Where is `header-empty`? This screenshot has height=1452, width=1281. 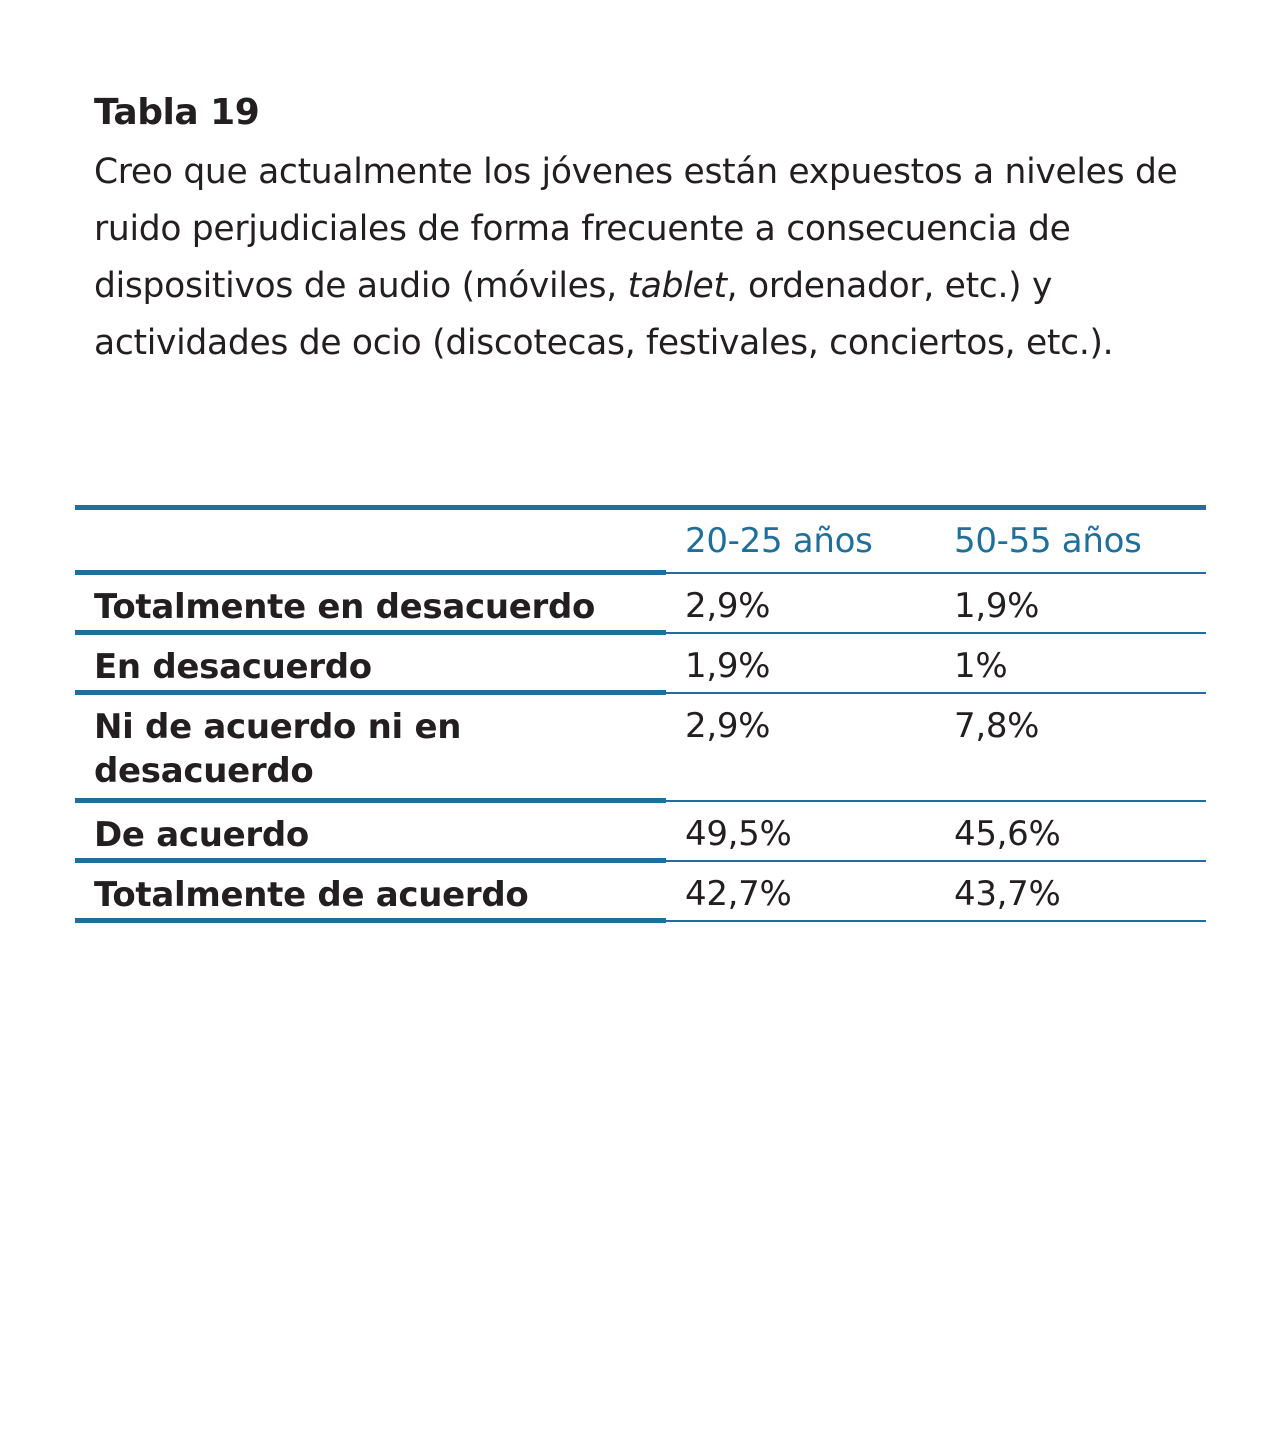
header-empty is located at coordinates (370, 540).